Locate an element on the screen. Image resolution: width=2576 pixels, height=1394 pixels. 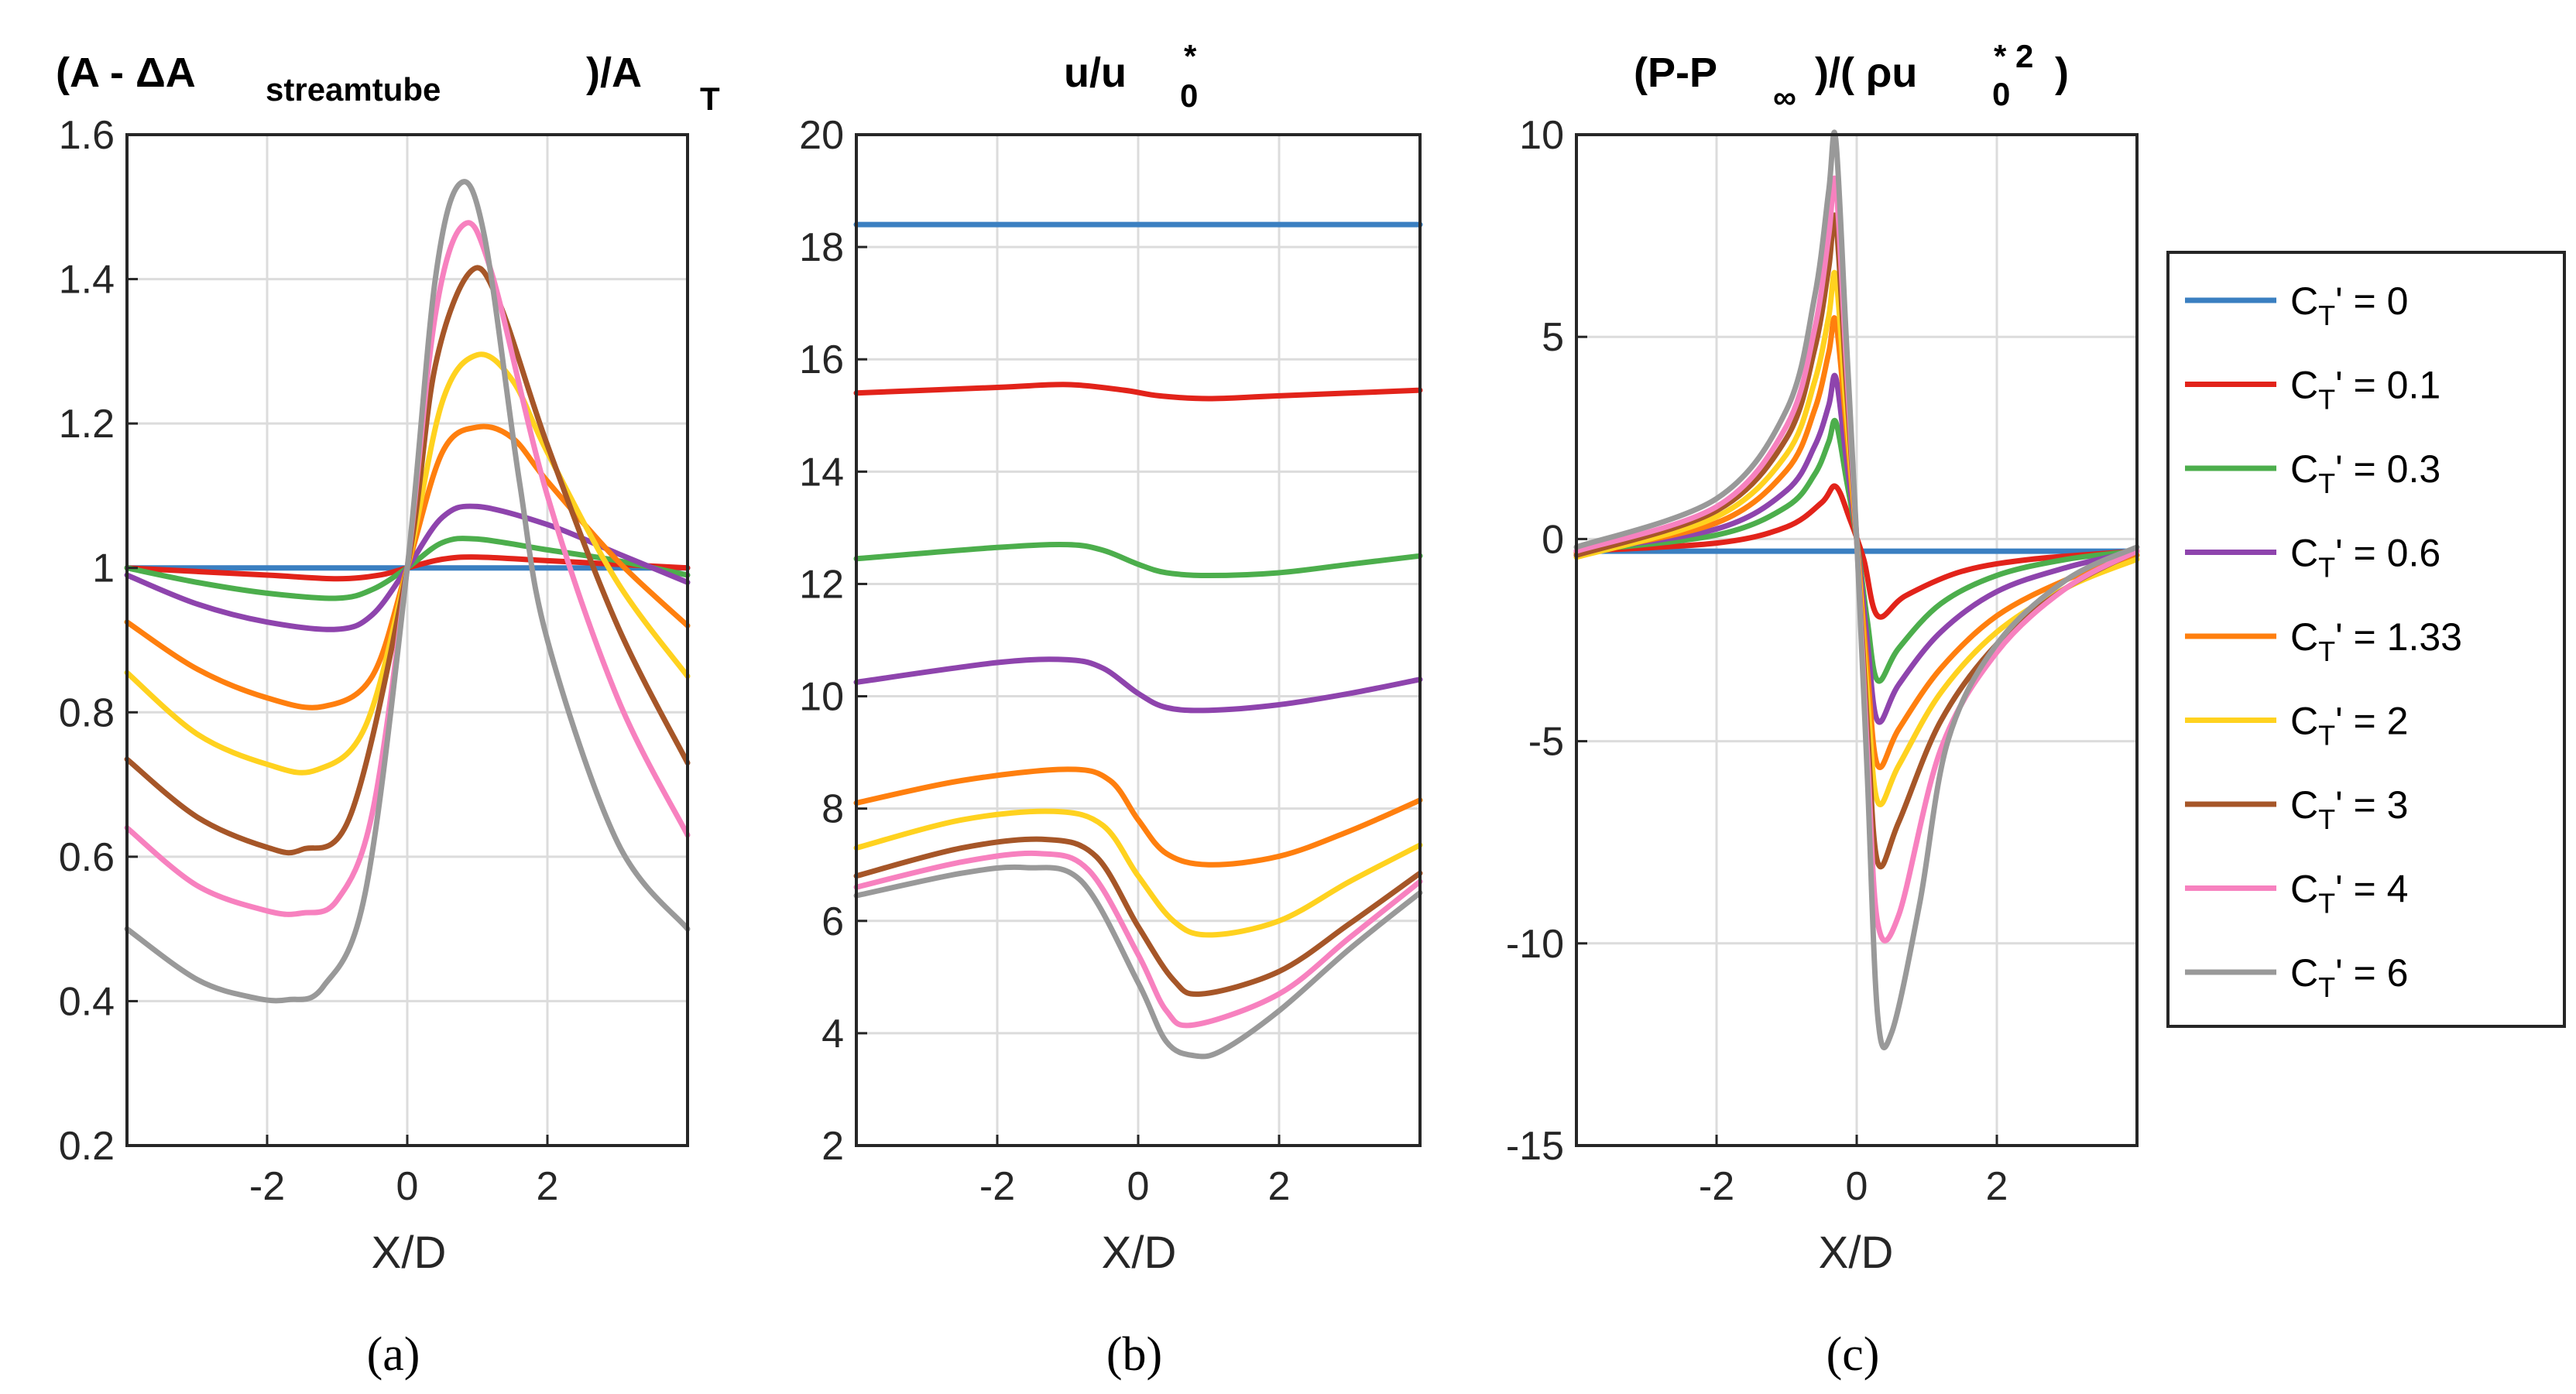
legend-label: CT' = 4 is located at coordinates (2349, 894).